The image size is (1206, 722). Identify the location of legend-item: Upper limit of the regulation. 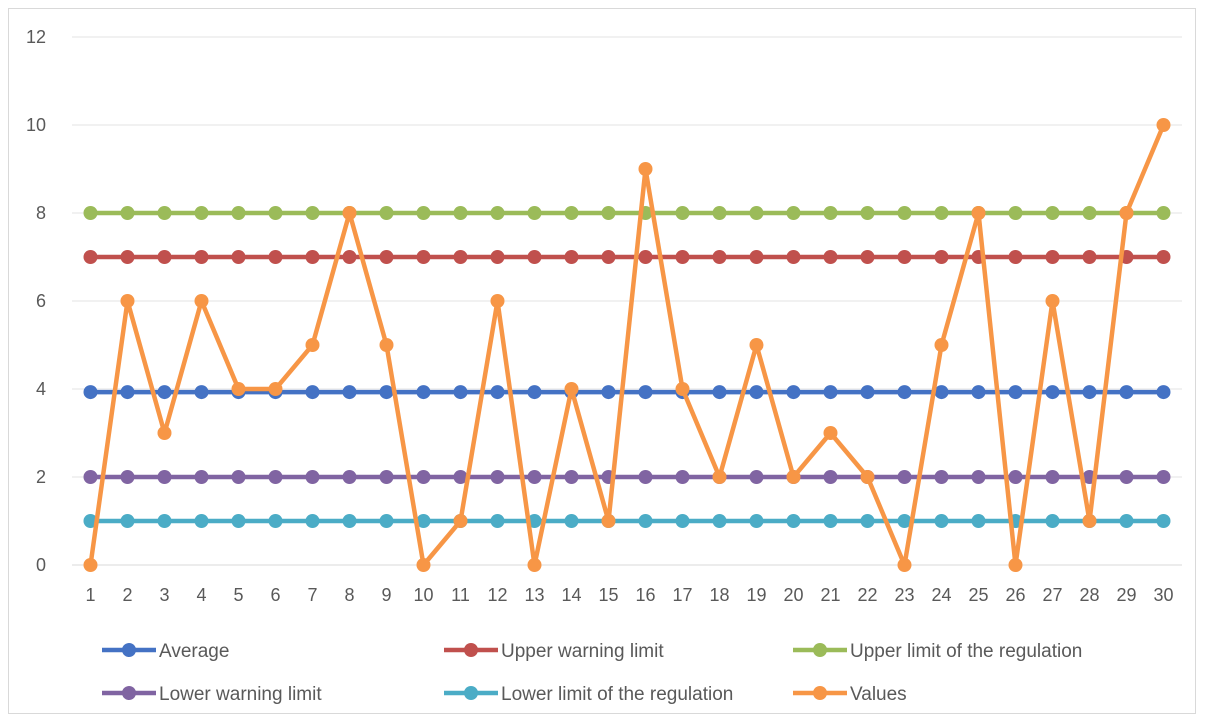
(937, 651).